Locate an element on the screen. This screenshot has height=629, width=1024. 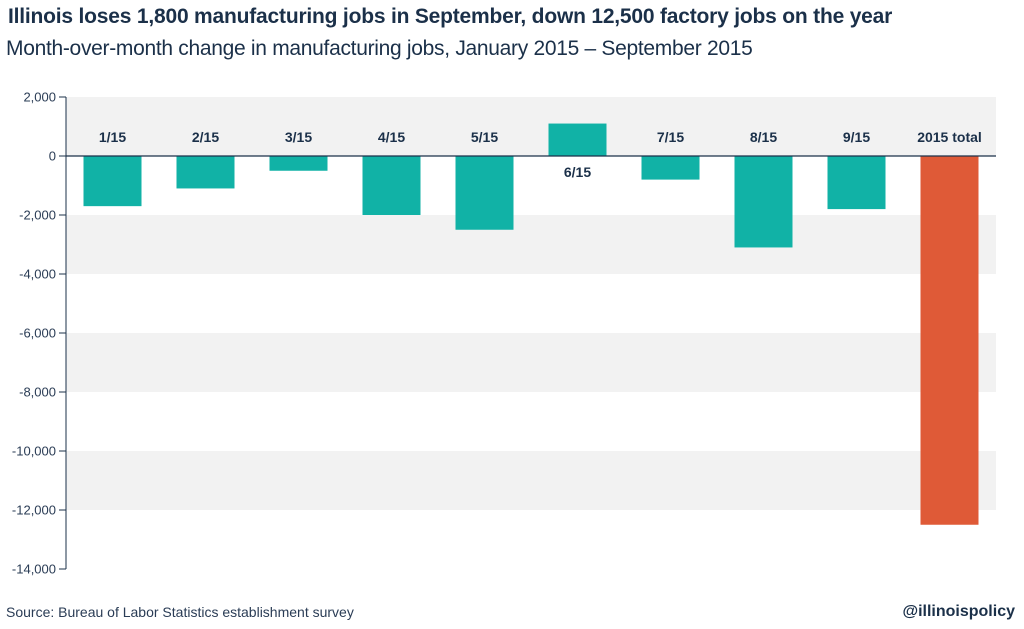
y-tick-label: -4,000 is located at coordinates (37, 274).